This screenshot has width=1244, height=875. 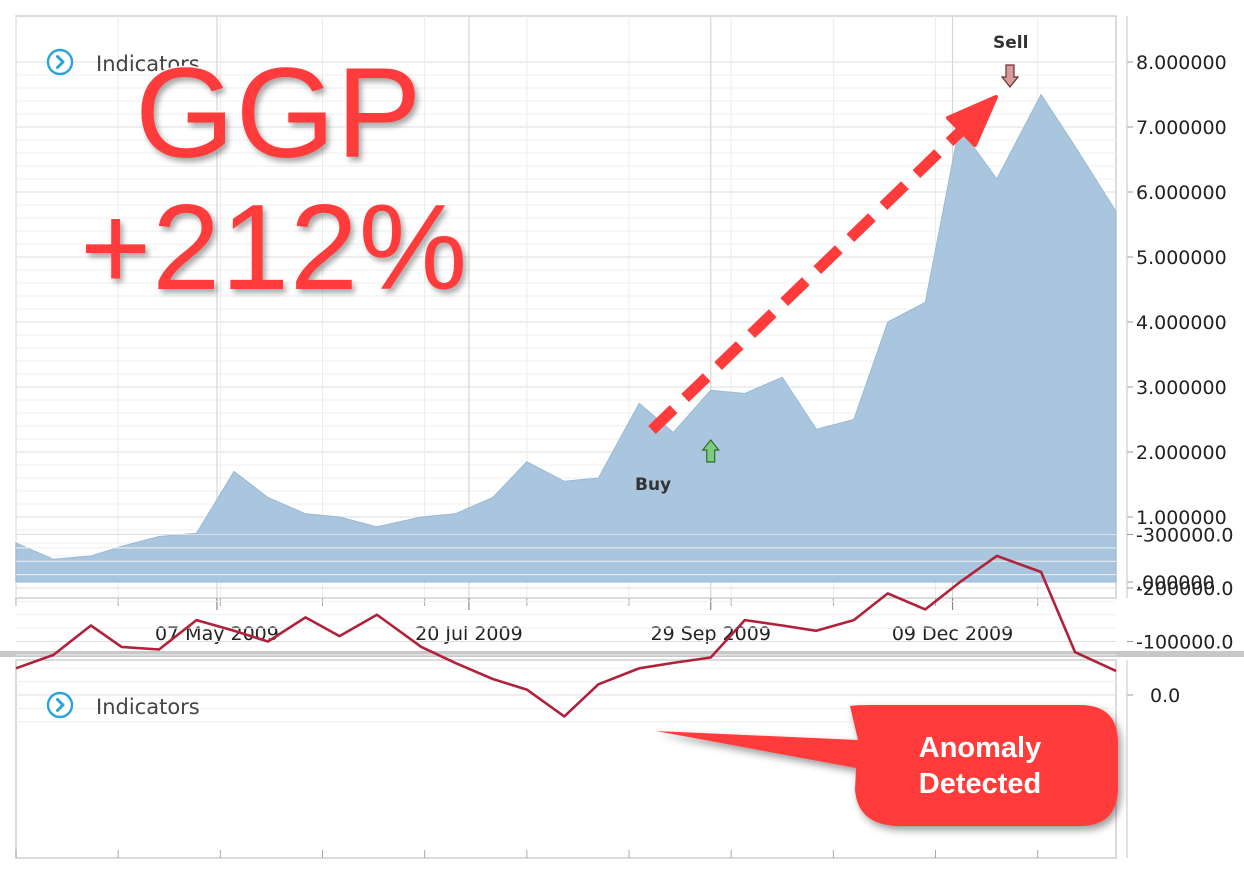 What do you see at coordinates (1165, 696) in the screenshot?
I see `indicator-y-tick-label: 0.0` at bounding box center [1165, 696].